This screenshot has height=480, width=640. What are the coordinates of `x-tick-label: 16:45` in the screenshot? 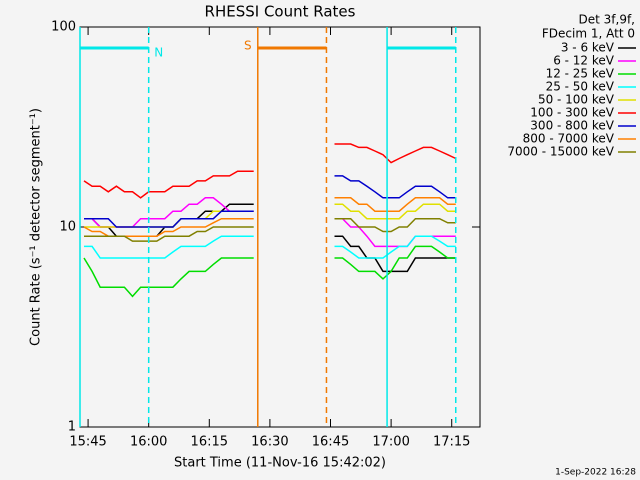 It's located at (330, 442).